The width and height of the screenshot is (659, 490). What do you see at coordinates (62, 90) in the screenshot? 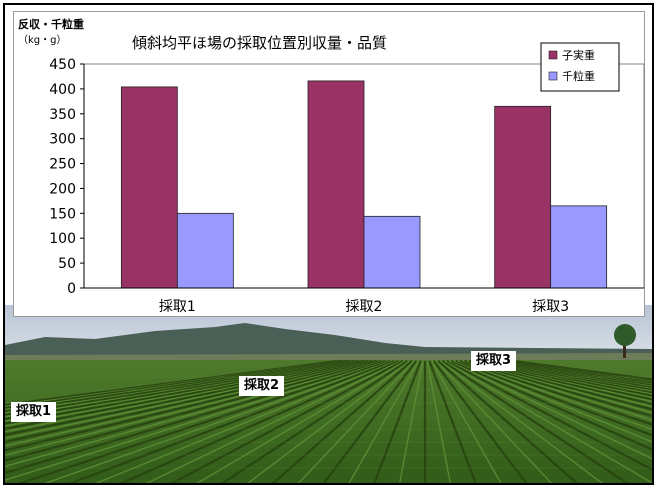
I see `y-tick-label: 400` at bounding box center [62, 90].